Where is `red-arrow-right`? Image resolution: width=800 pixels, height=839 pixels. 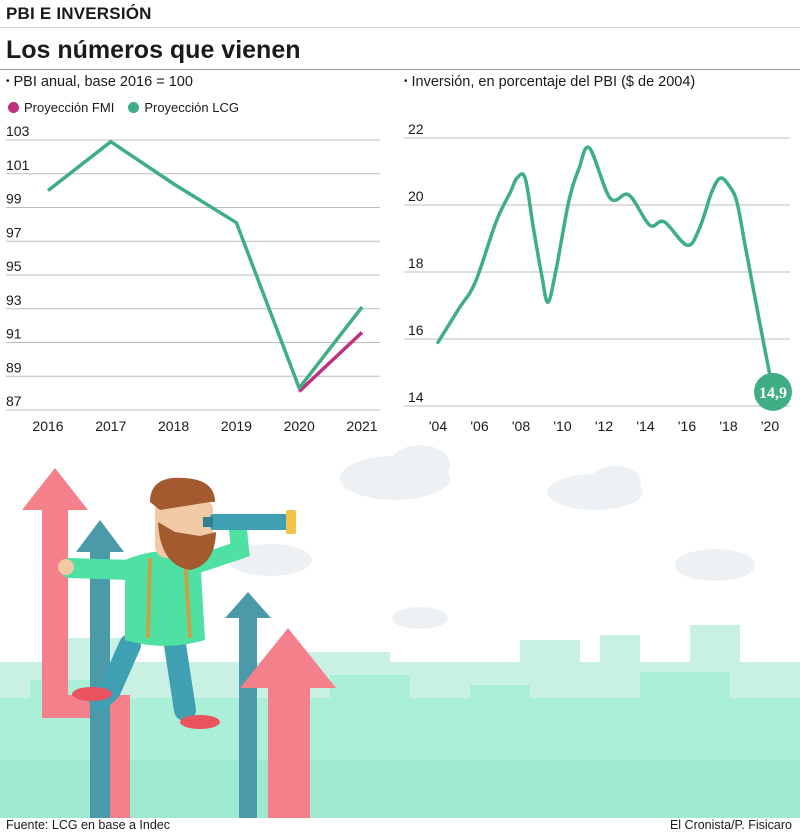 red-arrow-right is located at coordinates (288, 723).